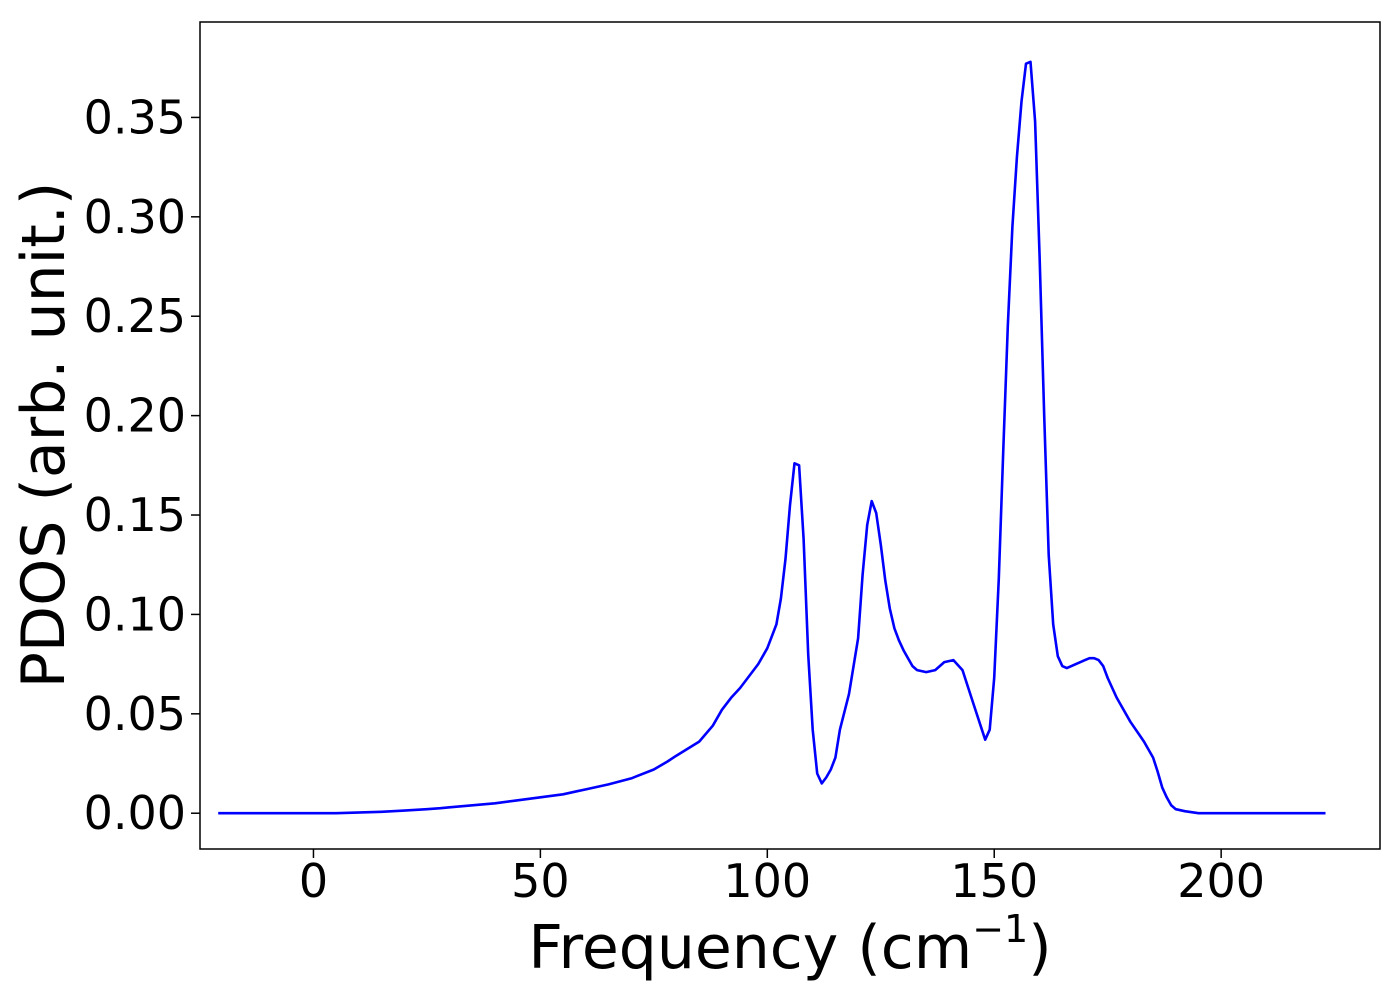 Image resolution: width=1400 pixels, height=1000 pixels. What do you see at coordinates (44, 435) in the screenshot?
I see `y-axis-label: PDOS (arb. unit.)` at bounding box center [44, 435].